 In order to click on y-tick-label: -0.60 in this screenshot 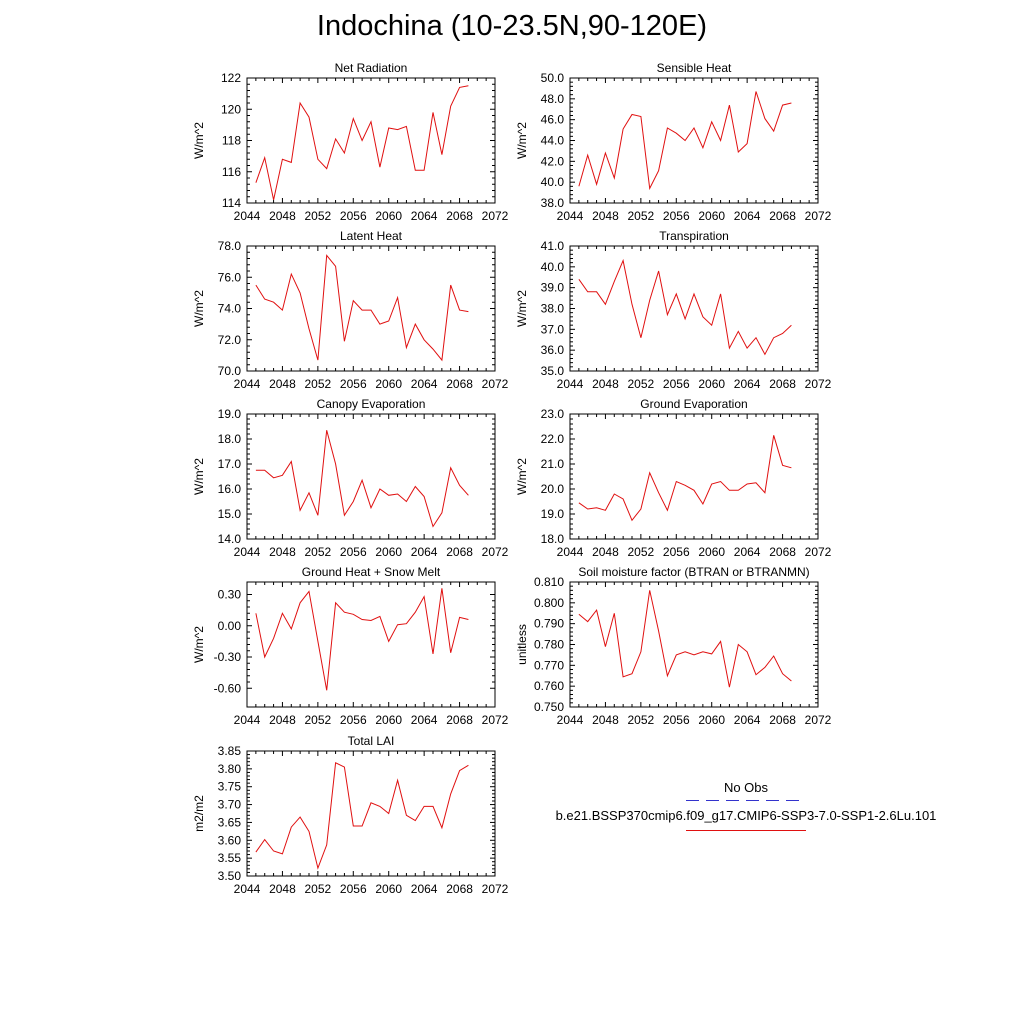, I will do `click(228, 688)`.